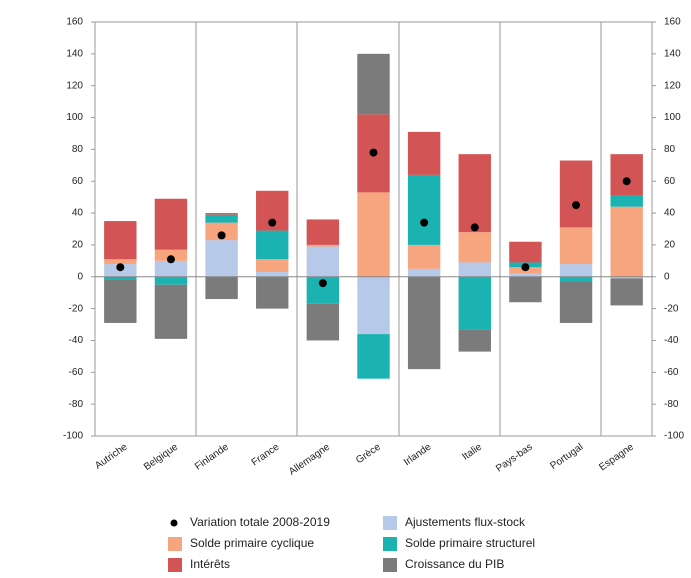 The width and height of the screenshot is (691, 578). What do you see at coordinates (78, 245) in the screenshot?
I see `y-tick-label: 20` at bounding box center [78, 245].